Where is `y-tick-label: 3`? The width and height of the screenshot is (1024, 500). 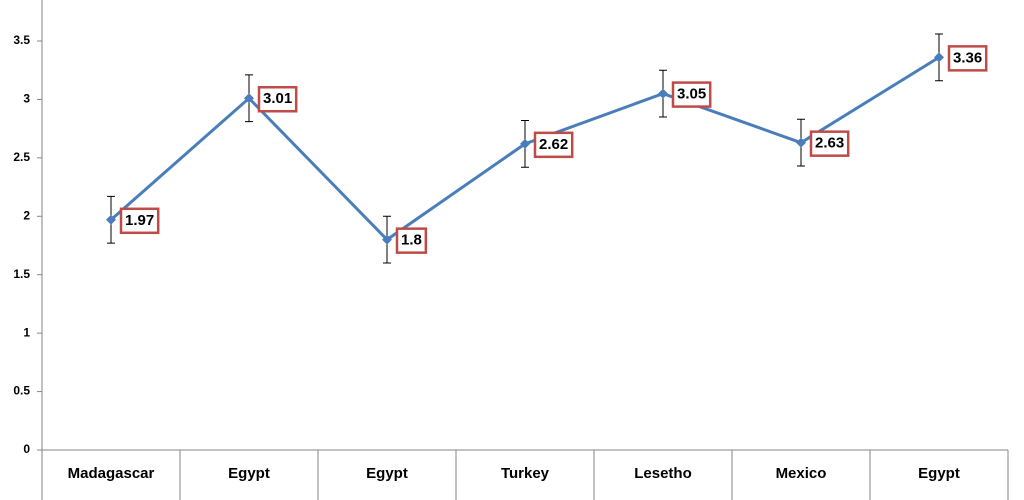
y-tick-label: 3 is located at coordinates (26, 99).